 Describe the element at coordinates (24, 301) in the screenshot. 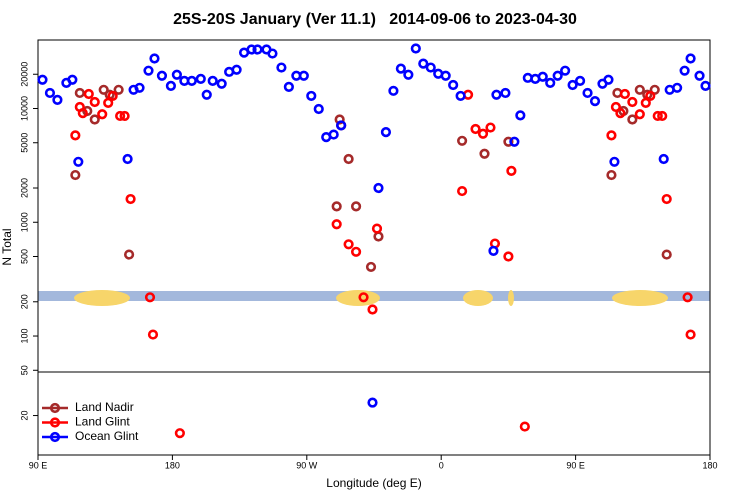

I see `y-tick-label: 200` at that location.